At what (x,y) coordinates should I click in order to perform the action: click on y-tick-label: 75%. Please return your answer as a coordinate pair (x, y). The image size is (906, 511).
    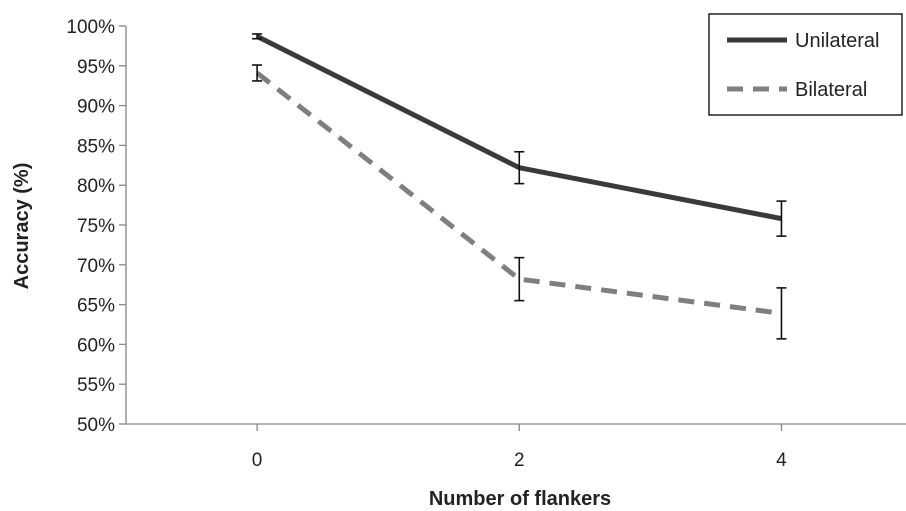
    Looking at the image, I should click on (96, 226).